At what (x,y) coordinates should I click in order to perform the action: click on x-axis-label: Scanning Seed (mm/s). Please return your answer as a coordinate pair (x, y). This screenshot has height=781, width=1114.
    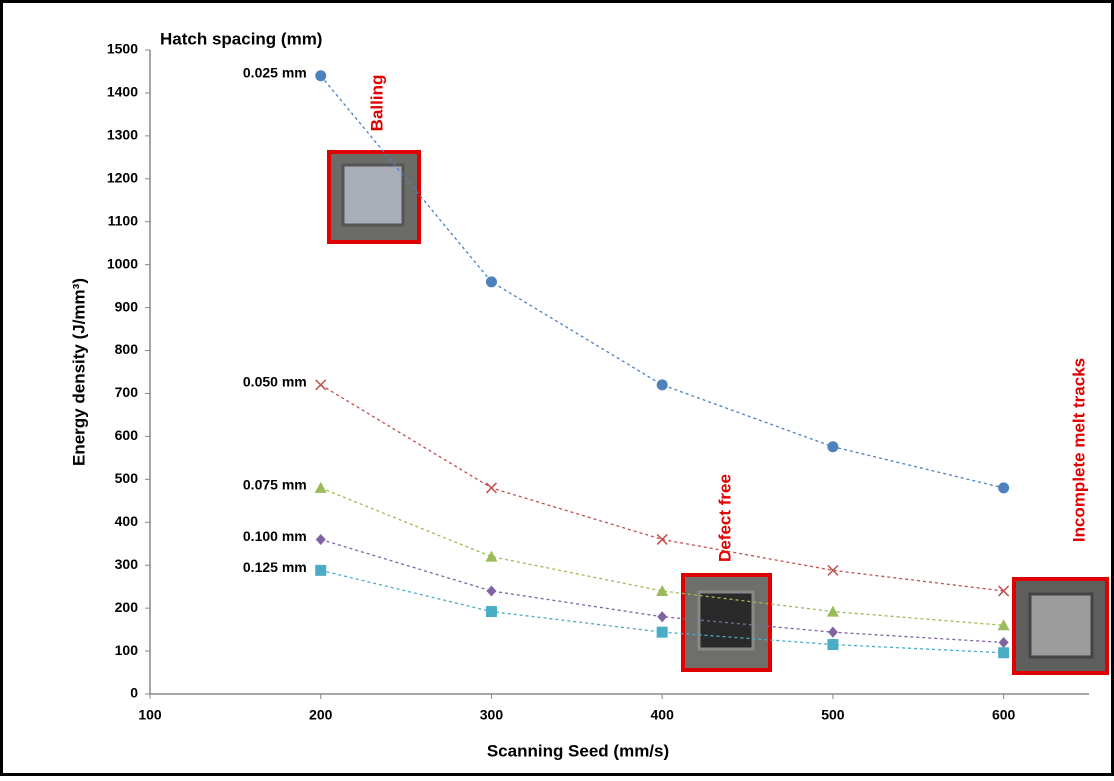
    Looking at the image, I should click on (578, 750).